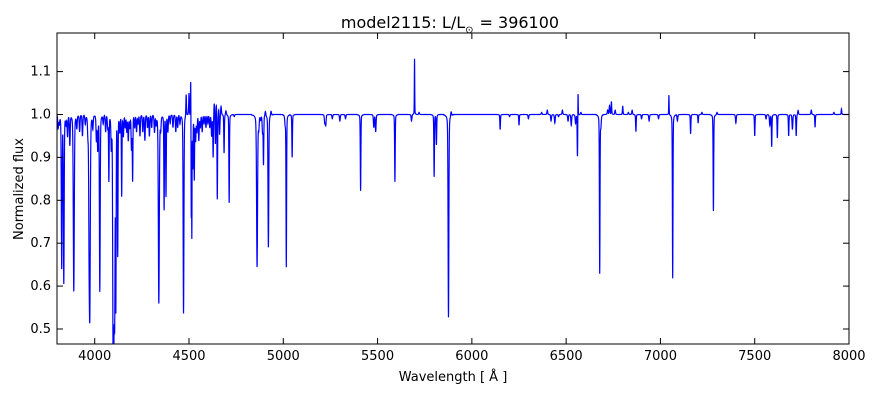 This screenshot has width=880, height=404. What do you see at coordinates (660, 356) in the screenshot?
I see `x-tick-label: 7000` at bounding box center [660, 356].